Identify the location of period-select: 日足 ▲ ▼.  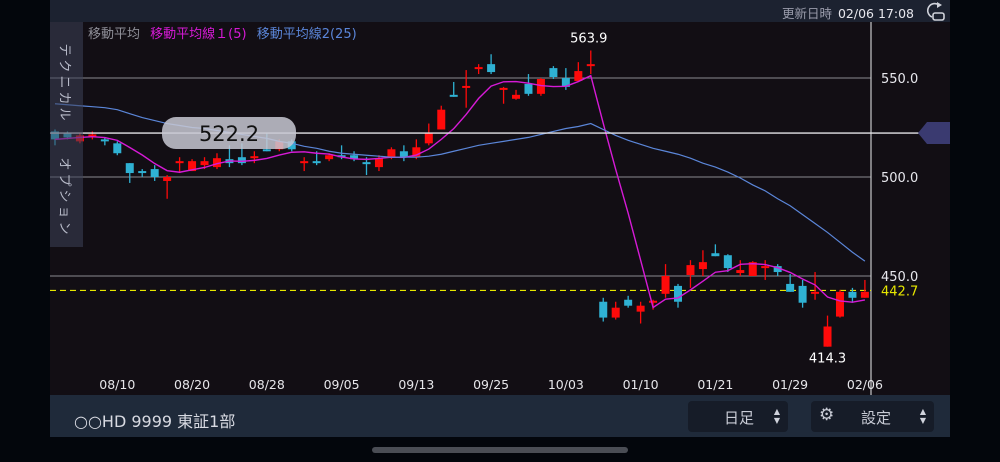
(738, 416).